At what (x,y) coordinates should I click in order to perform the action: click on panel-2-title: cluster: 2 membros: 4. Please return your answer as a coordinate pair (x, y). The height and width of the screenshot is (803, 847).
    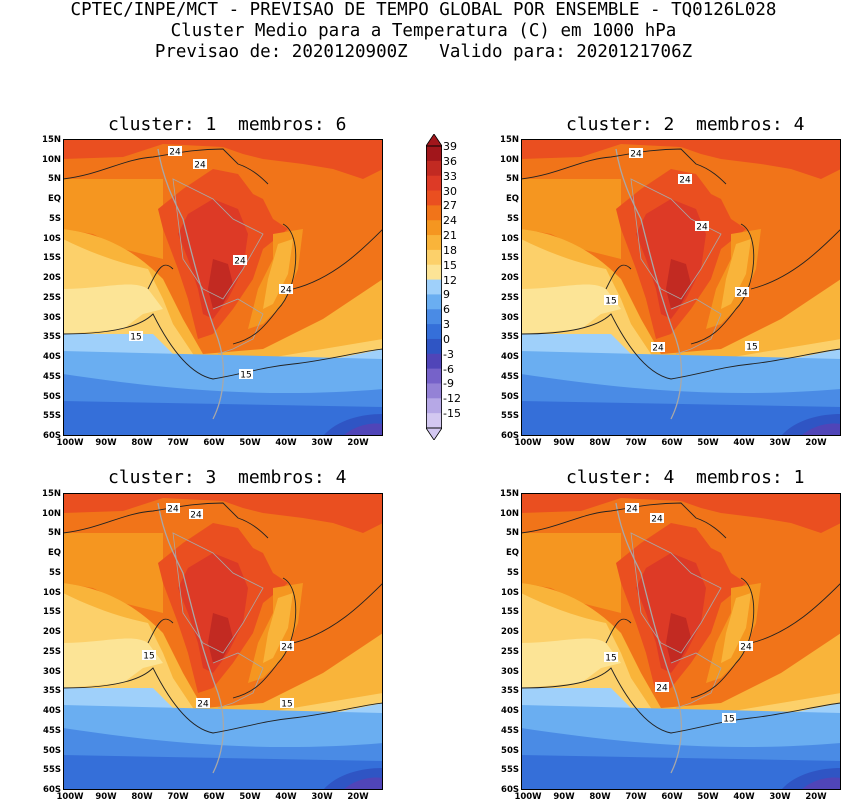
    Looking at the image, I should click on (685, 124).